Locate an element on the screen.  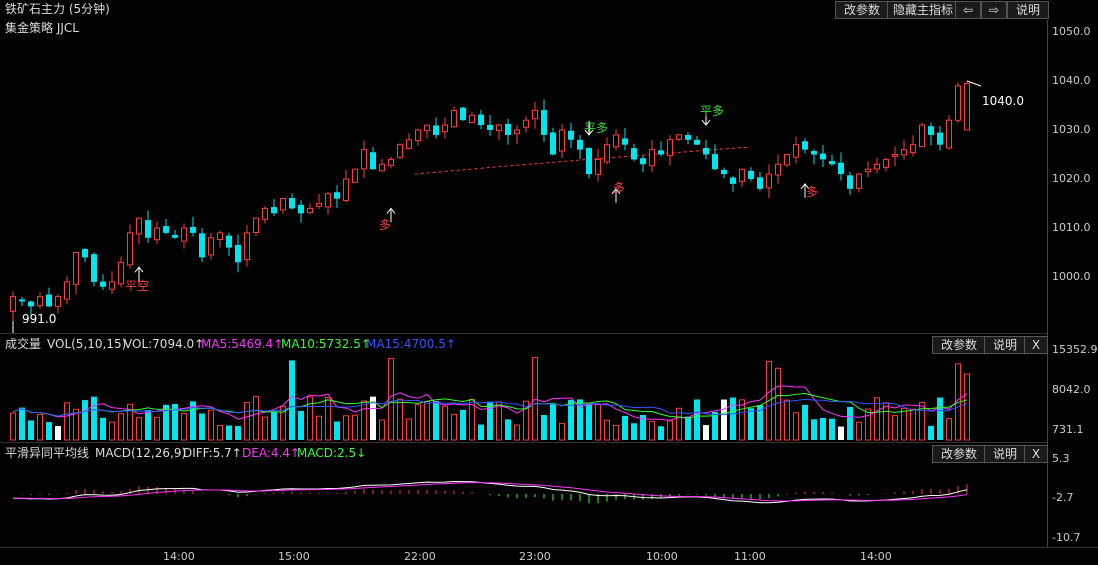
macd-histogram-value: MACD:2.5↓ is located at coordinates (332, 453).